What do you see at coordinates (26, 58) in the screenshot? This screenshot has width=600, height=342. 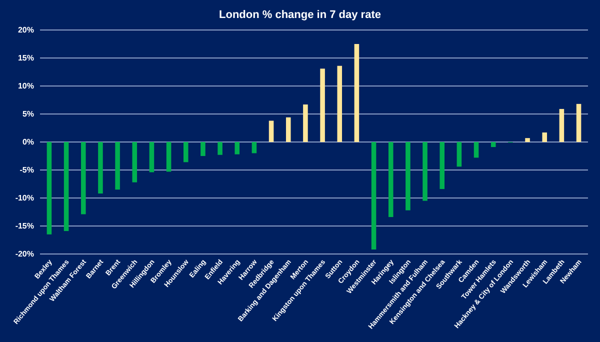 I see `y-tick-label: 15%` at bounding box center [26, 58].